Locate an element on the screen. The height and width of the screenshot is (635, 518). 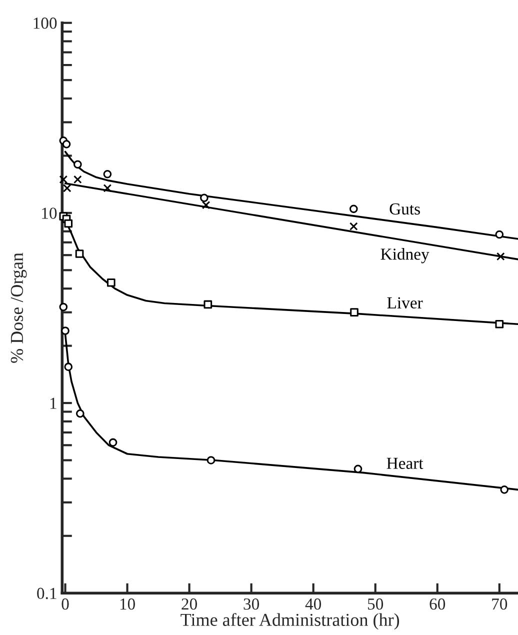
y-tick-label: 100 is located at coordinates (45, 23).